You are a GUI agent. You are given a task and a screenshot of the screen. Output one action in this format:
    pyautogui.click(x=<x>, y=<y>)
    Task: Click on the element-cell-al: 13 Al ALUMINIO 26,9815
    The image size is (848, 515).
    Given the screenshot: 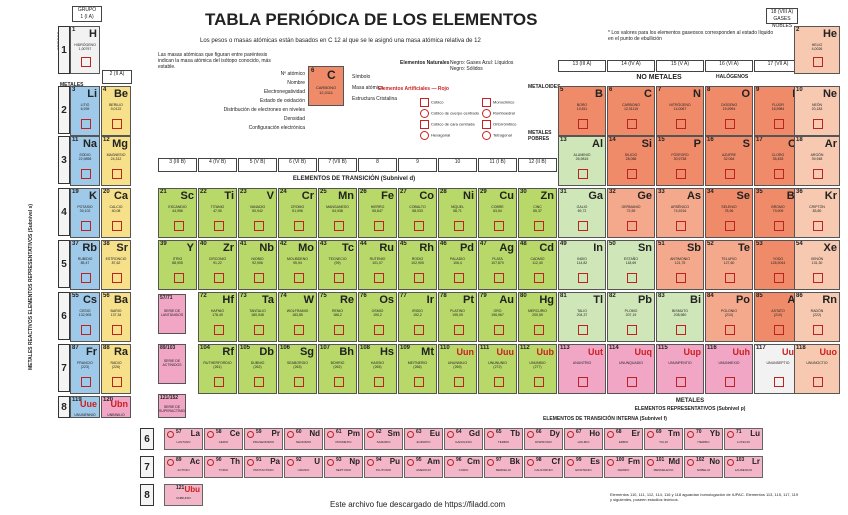 What is the action you would take?
    pyautogui.click(x=582, y=161)
    